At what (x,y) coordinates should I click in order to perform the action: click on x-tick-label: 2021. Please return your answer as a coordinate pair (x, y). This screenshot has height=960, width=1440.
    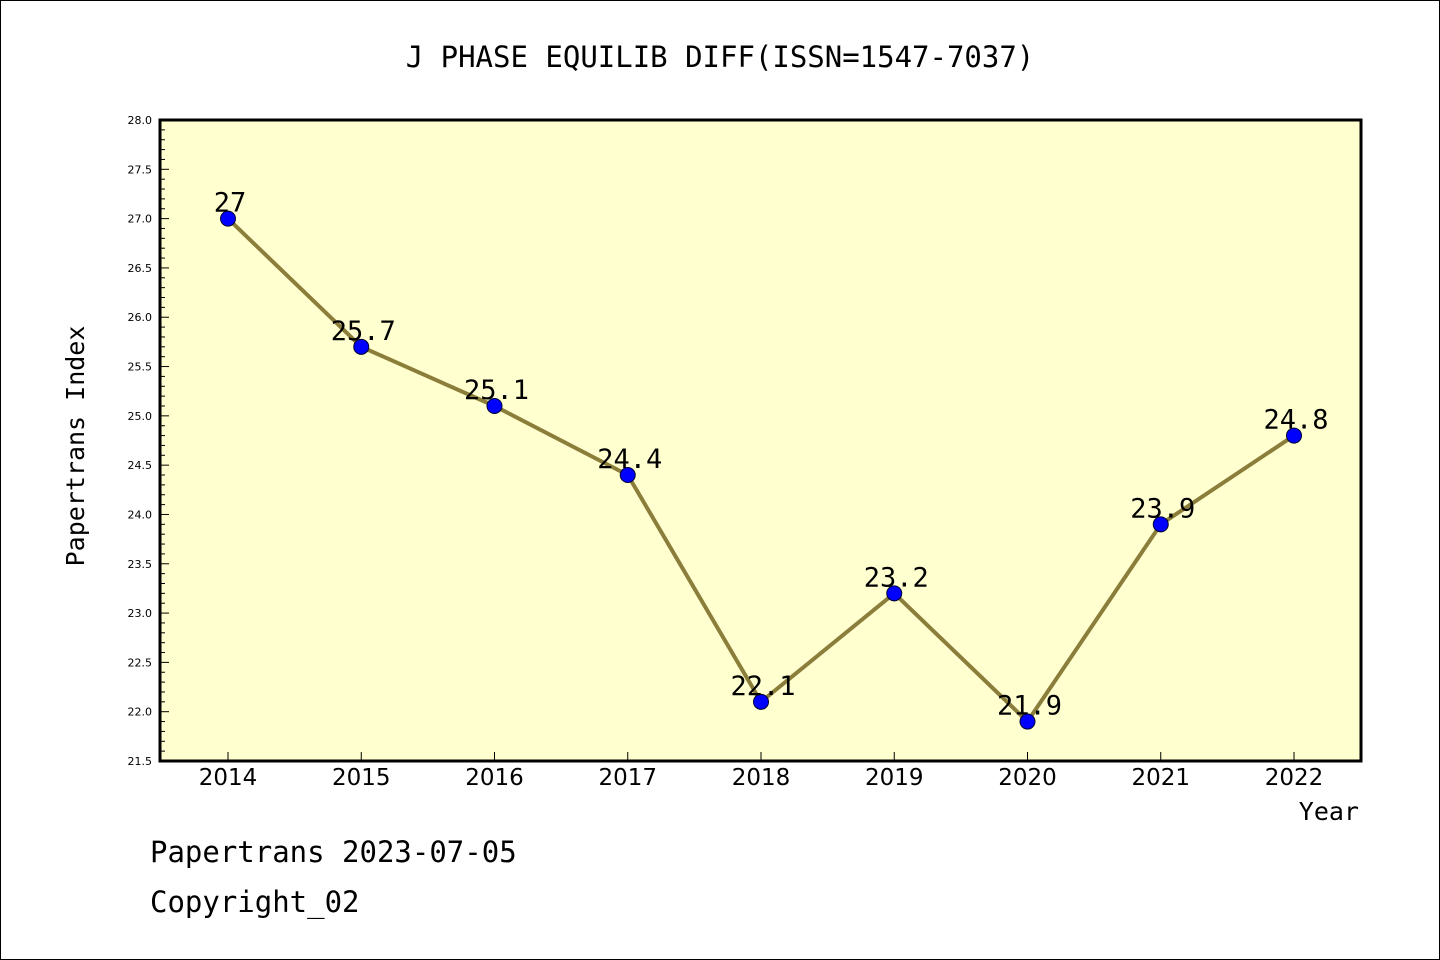
    Looking at the image, I should click on (1160, 778).